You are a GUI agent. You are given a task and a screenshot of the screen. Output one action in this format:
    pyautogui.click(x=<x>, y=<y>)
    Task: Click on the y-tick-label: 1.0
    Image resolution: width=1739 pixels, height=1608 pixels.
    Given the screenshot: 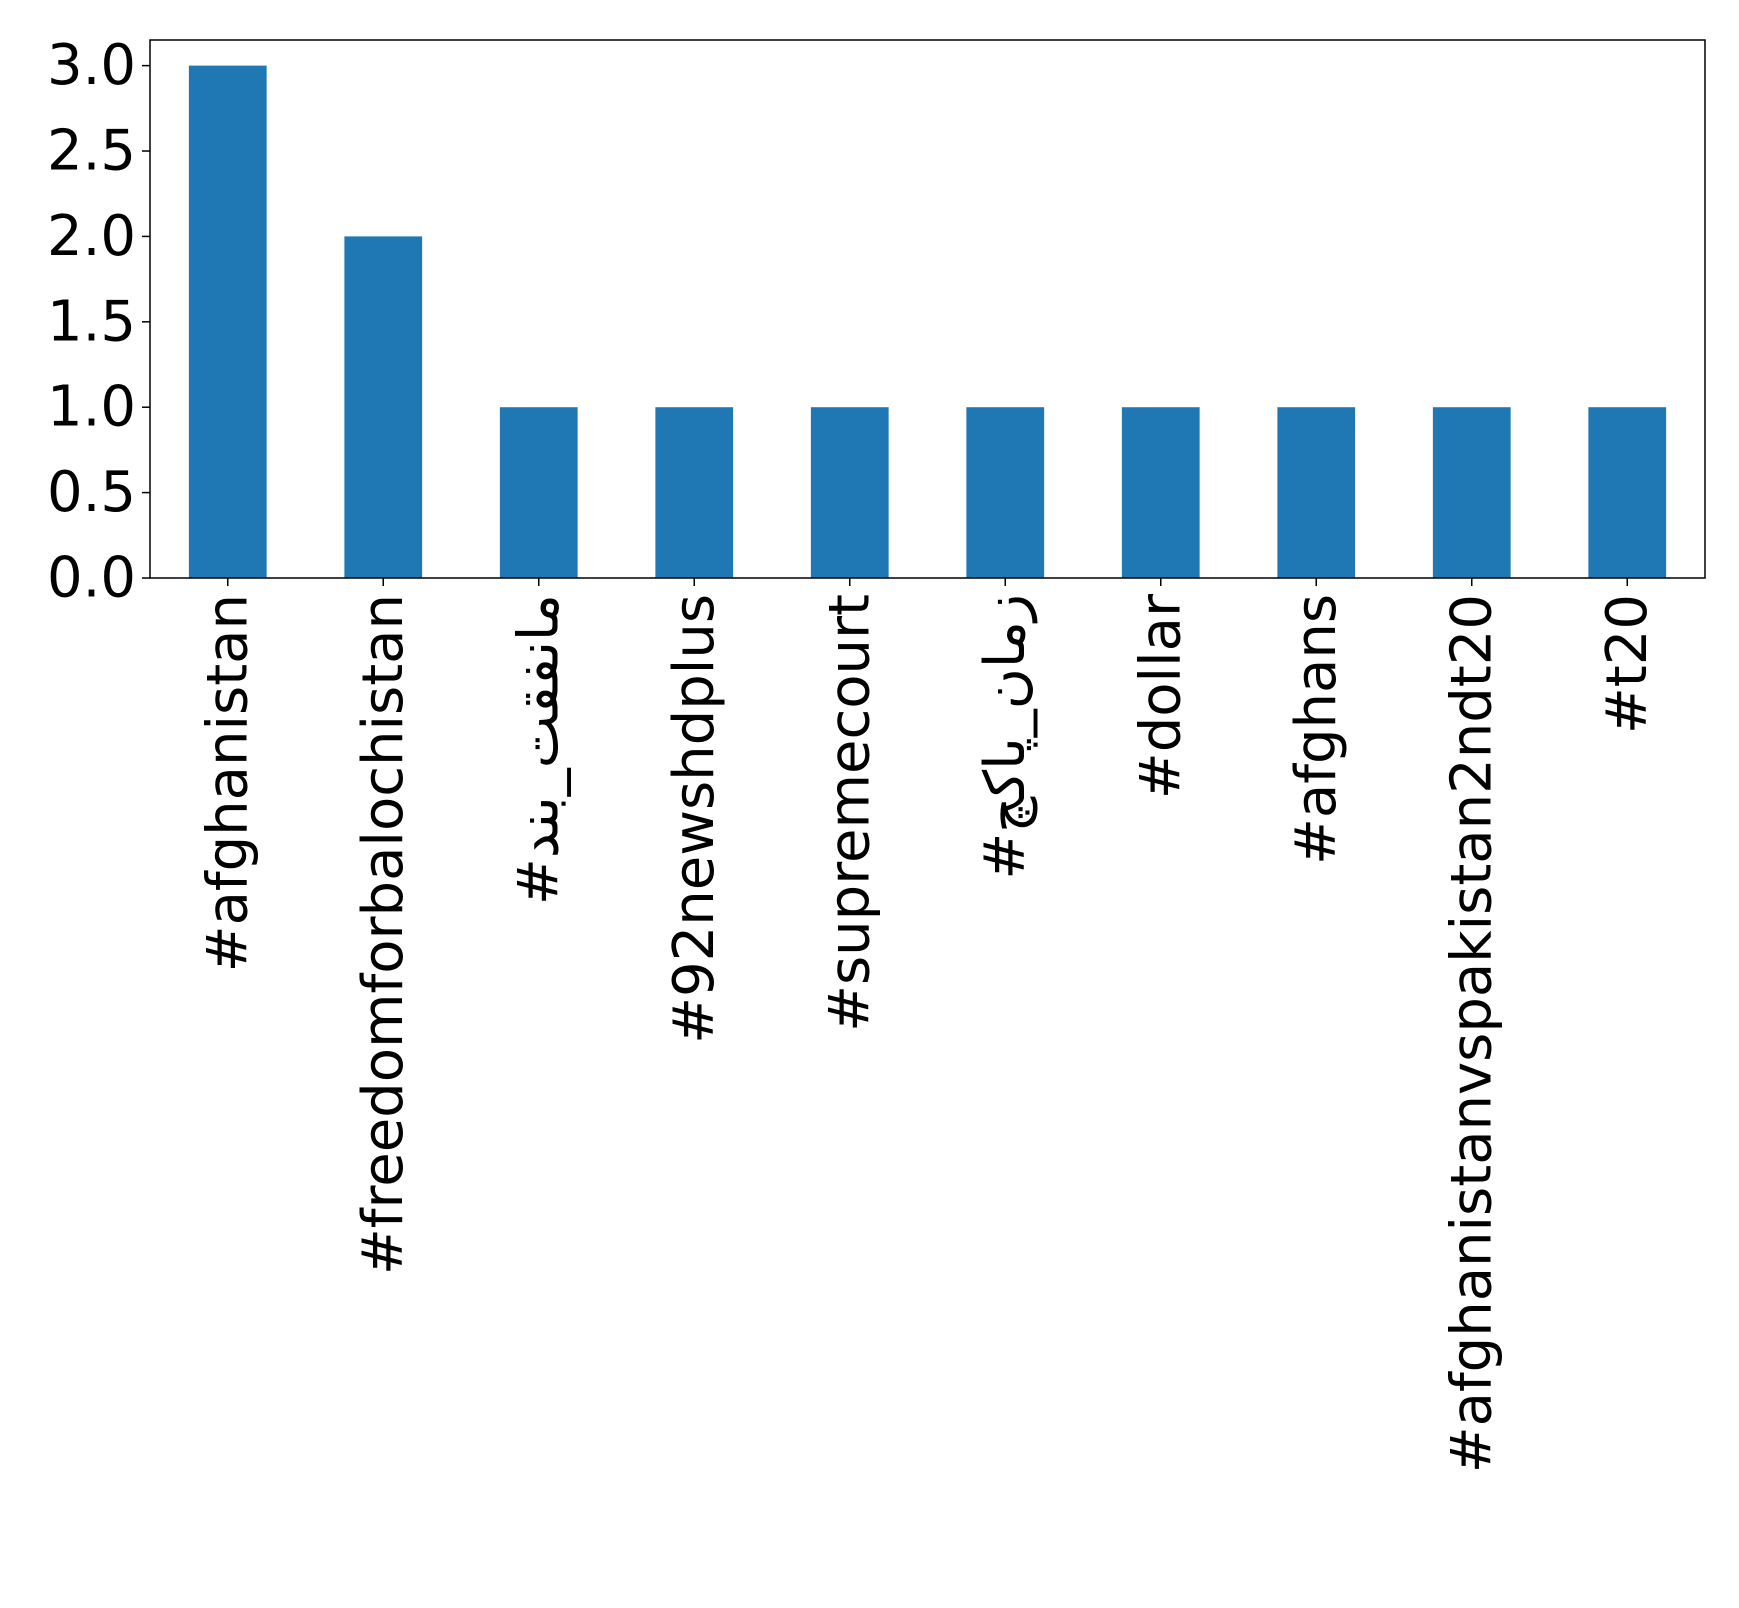 What is the action you would take?
    pyautogui.click(x=91, y=407)
    